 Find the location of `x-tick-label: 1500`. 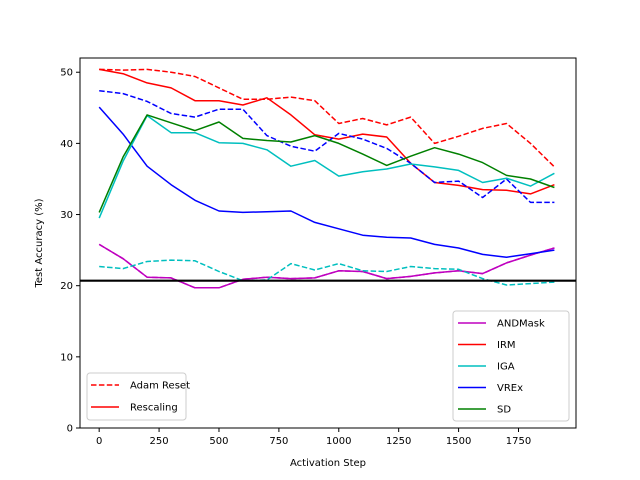

x-tick-label: 1500 is located at coordinates (458, 441).